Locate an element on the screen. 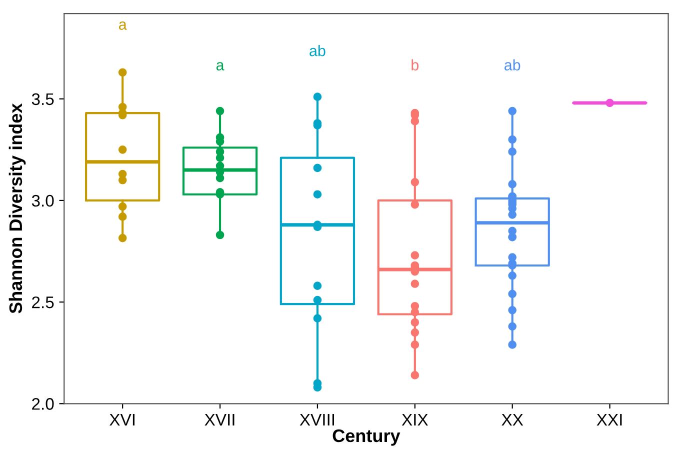 Image resolution: width=675 pixels, height=451 pixels. x-tick-label: XVI is located at coordinates (122, 420).